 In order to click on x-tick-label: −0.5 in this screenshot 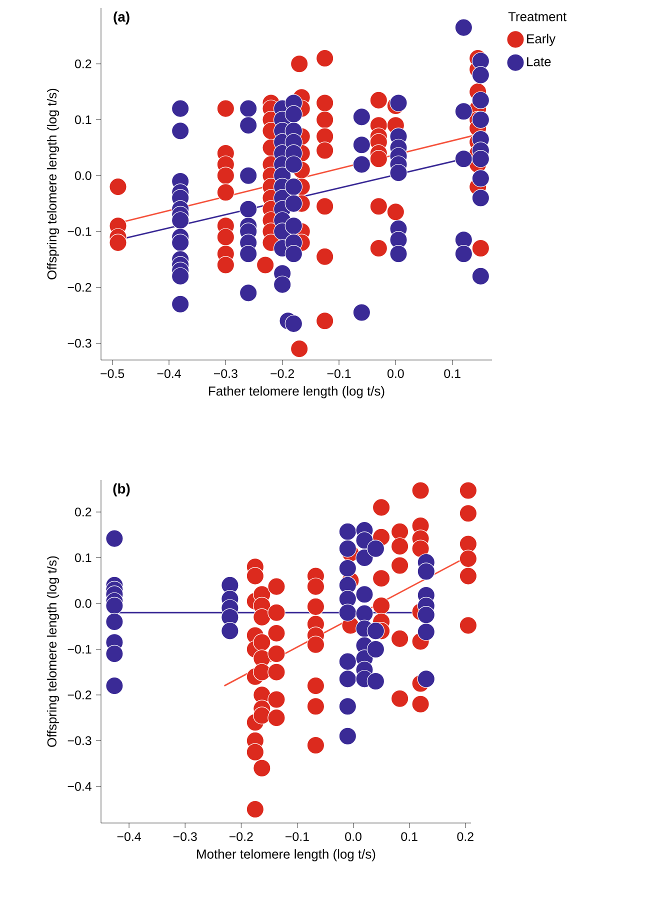, I will do `click(112, 373)`.